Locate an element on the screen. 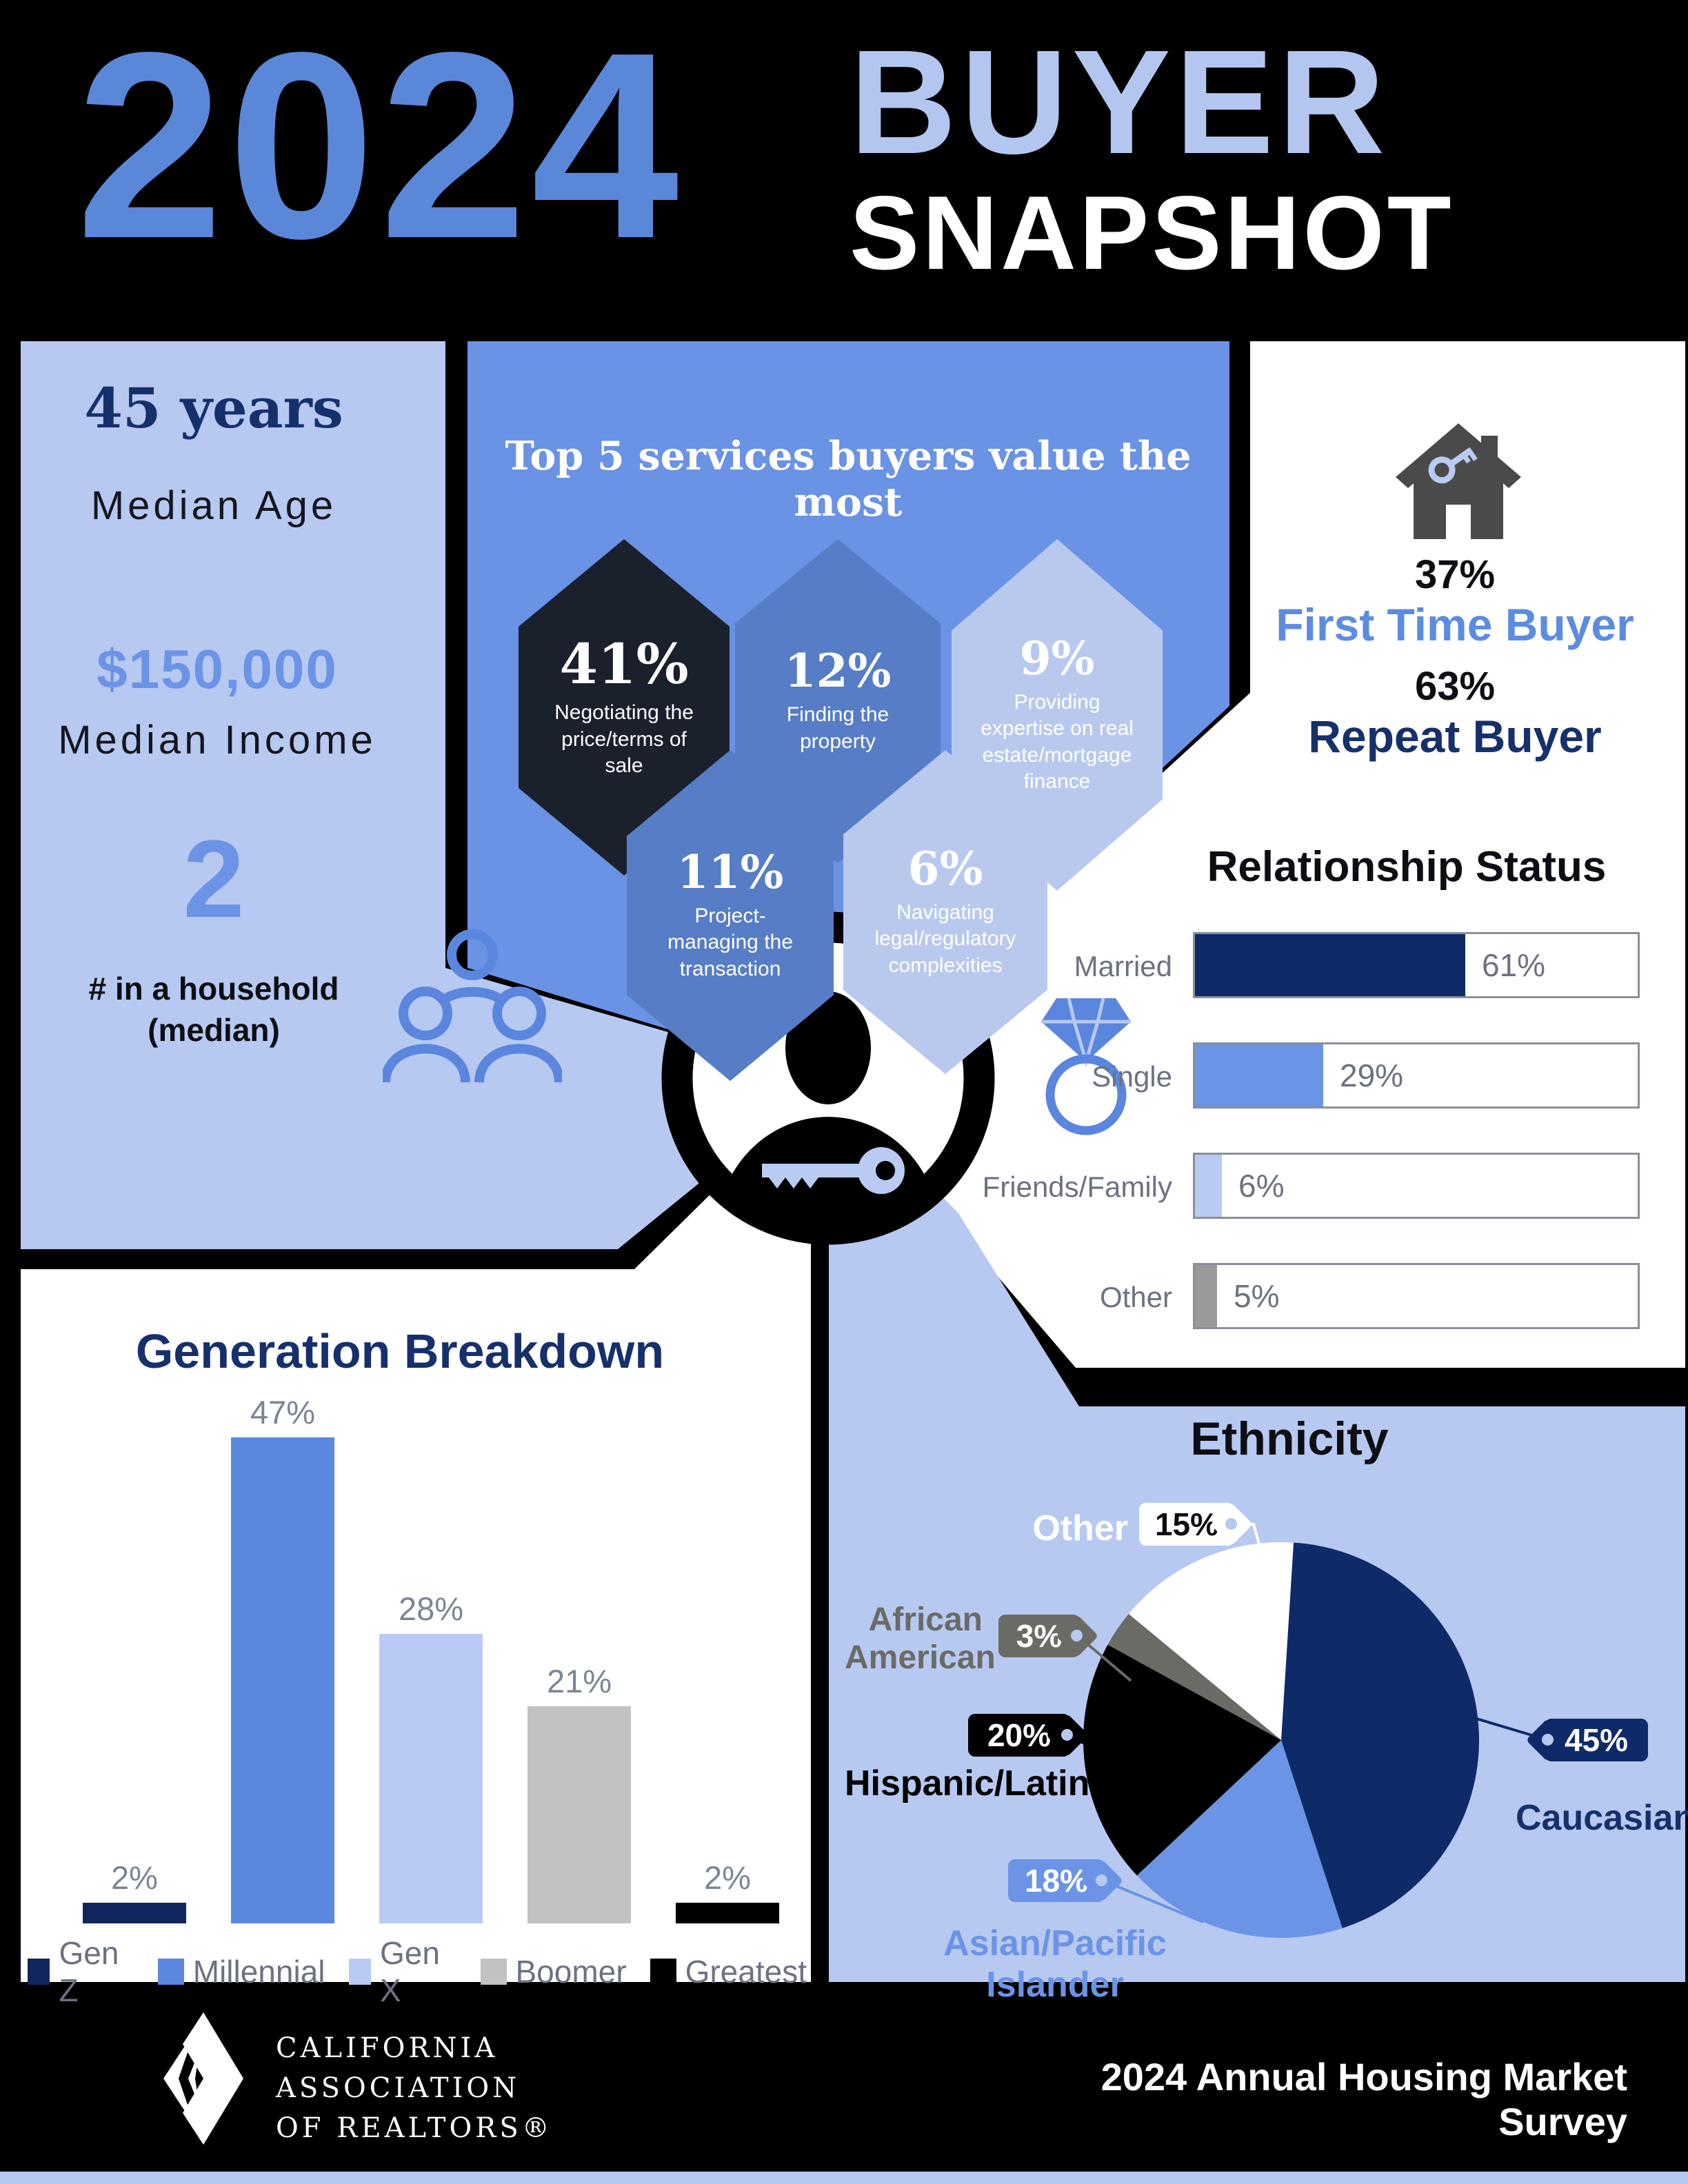 Image resolution: width=1688 pixels, height=2184 pixels. legend-label: Greatest is located at coordinates (746, 1972).